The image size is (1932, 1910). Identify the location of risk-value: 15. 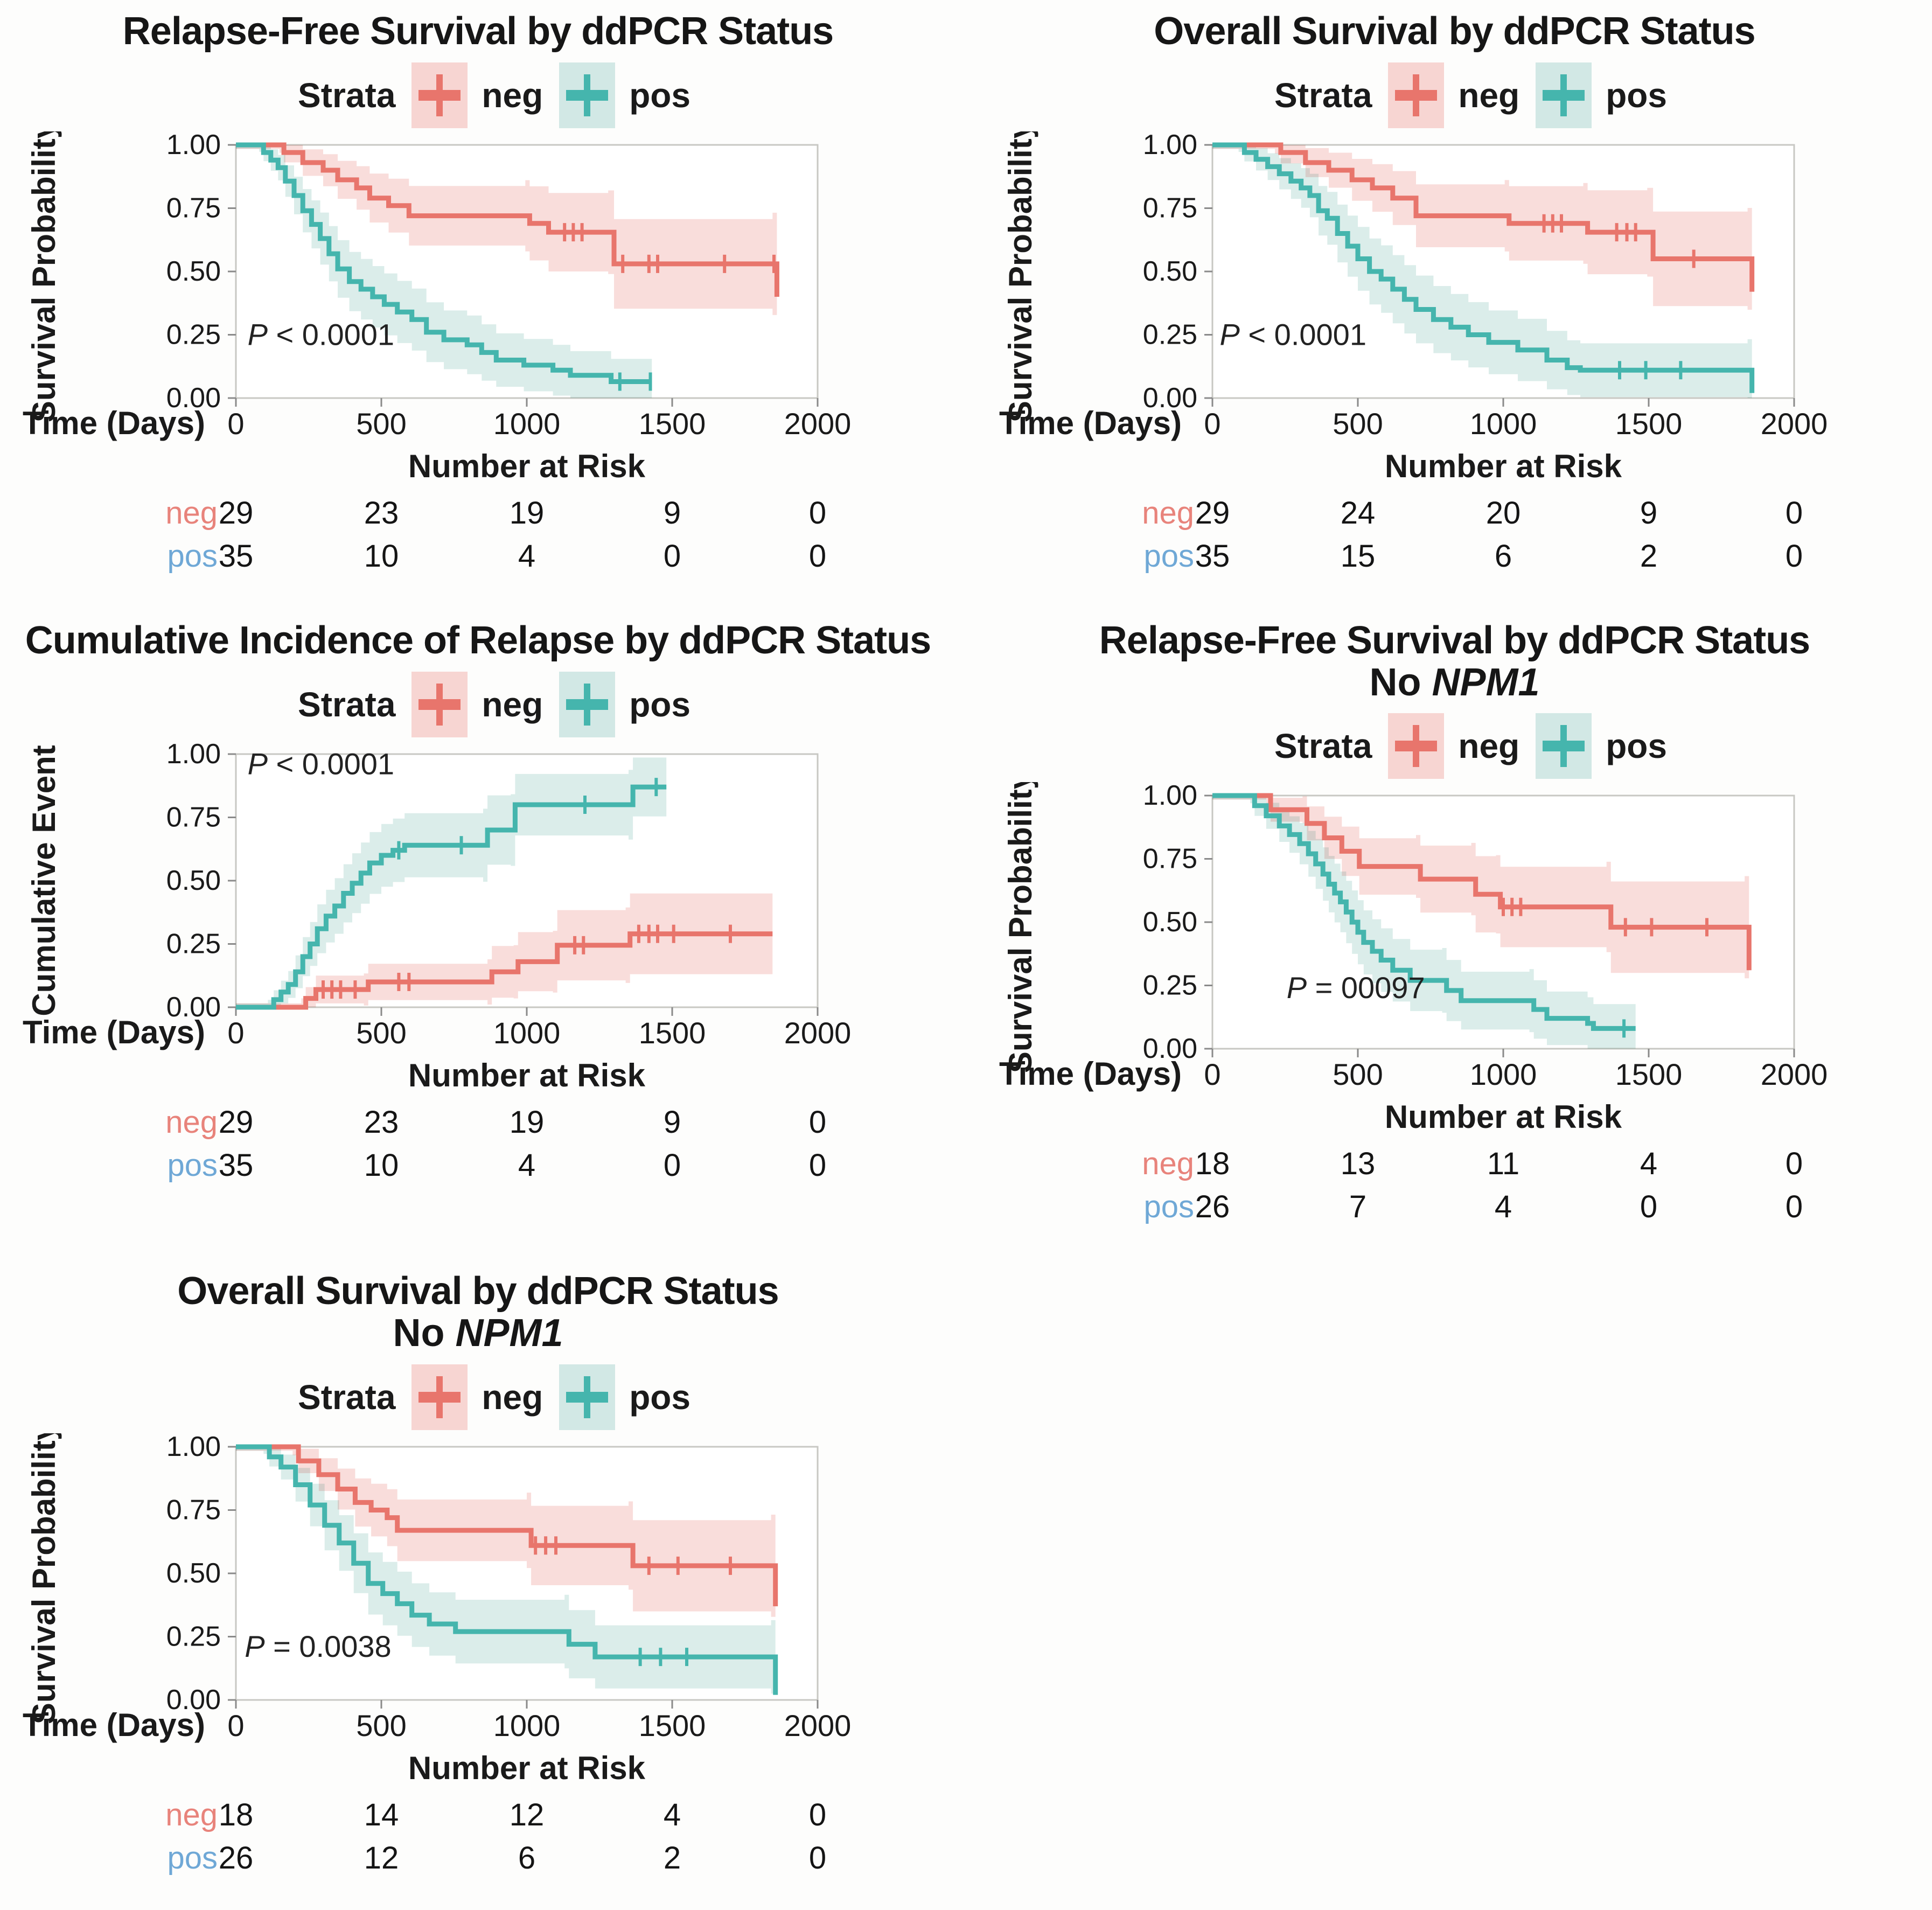
(1357, 556).